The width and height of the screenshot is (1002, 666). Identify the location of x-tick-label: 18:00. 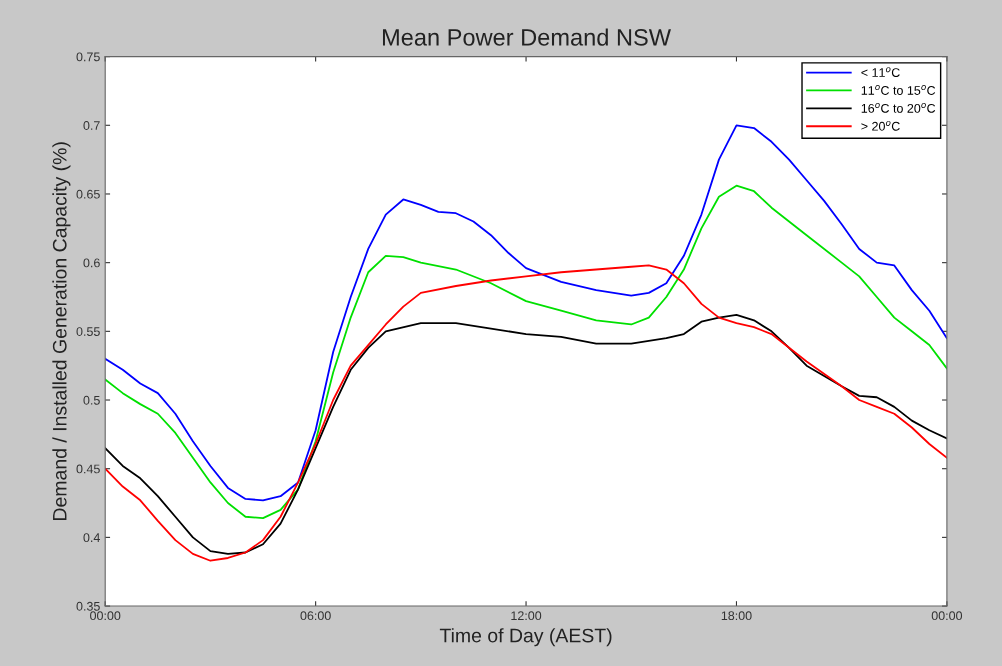
(736, 616).